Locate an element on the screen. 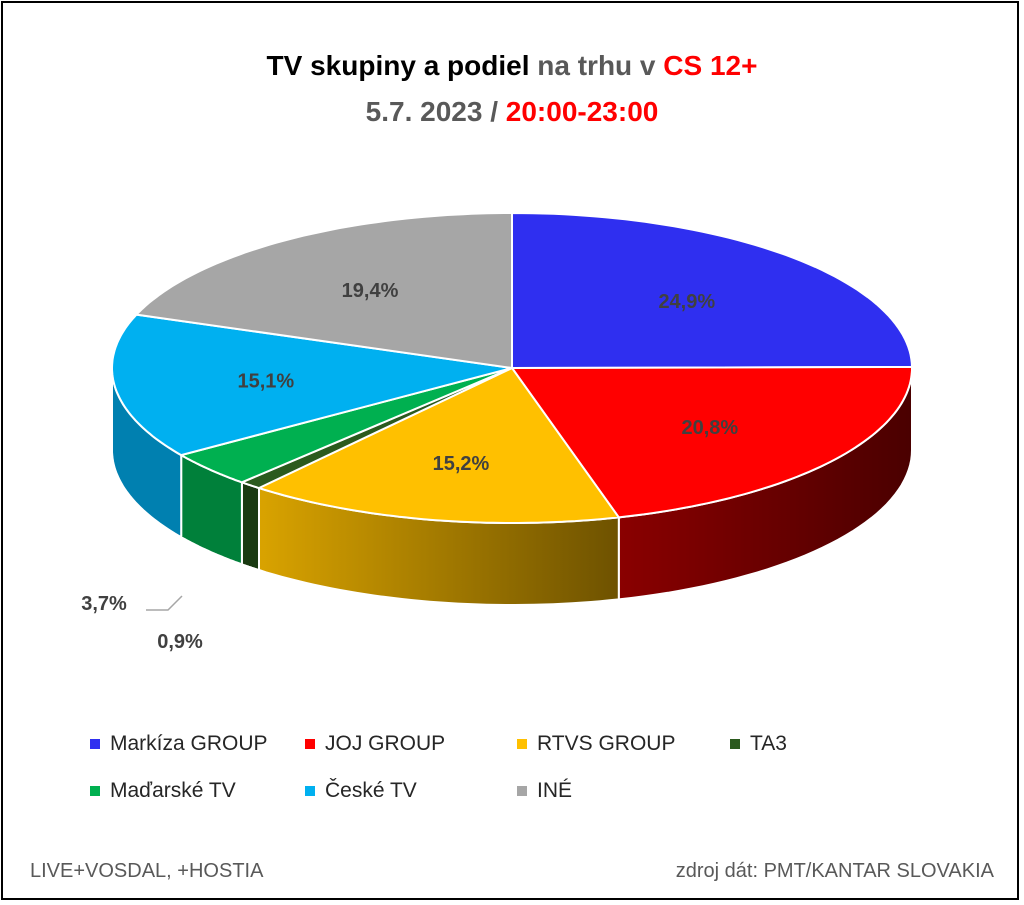 The width and height of the screenshot is (1024, 905). legend-label: RTVS GROUP is located at coordinates (606, 743).